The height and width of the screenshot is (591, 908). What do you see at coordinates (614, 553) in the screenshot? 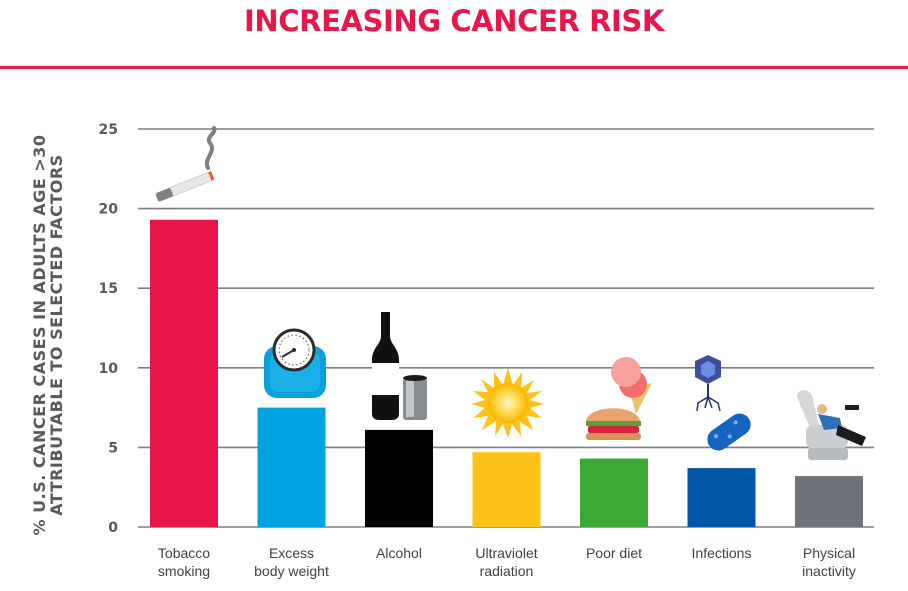
I see `x-tick-label: Poor diet` at bounding box center [614, 553].